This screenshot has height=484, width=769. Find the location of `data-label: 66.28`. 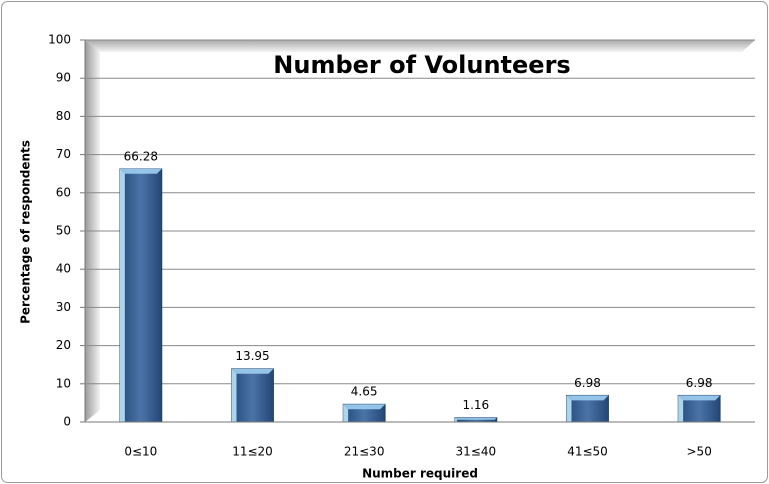

data-label: 66.28 is located at coordinates (141, 156).